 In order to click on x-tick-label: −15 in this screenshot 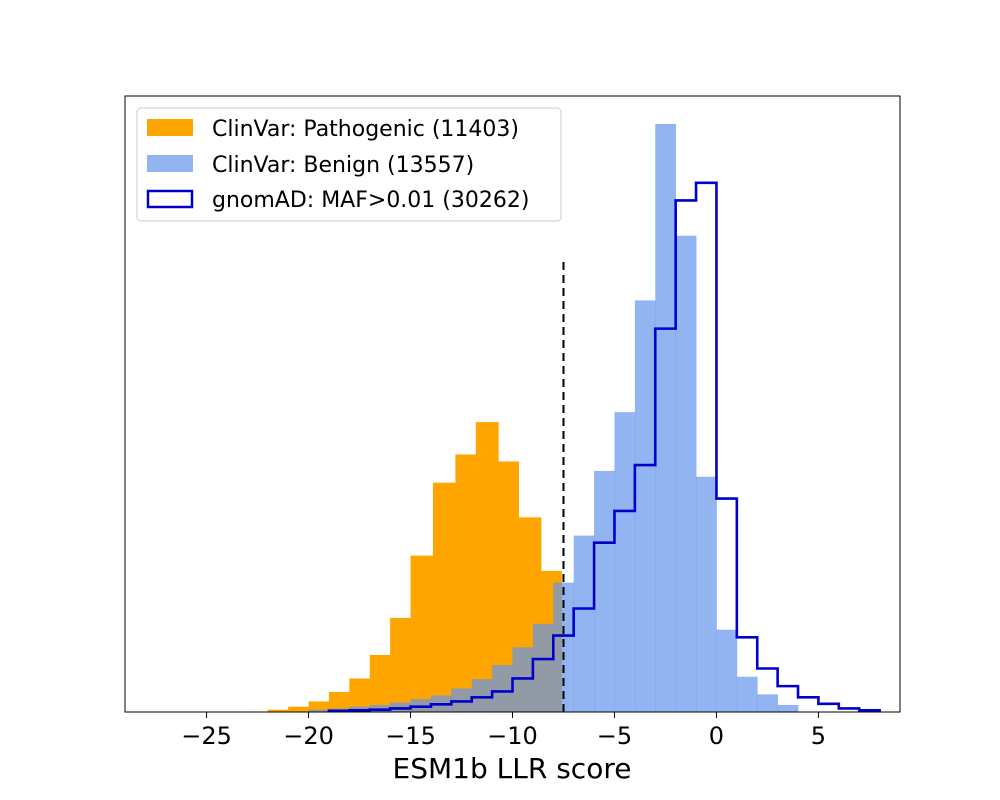, I will do `click(410, 736)`.